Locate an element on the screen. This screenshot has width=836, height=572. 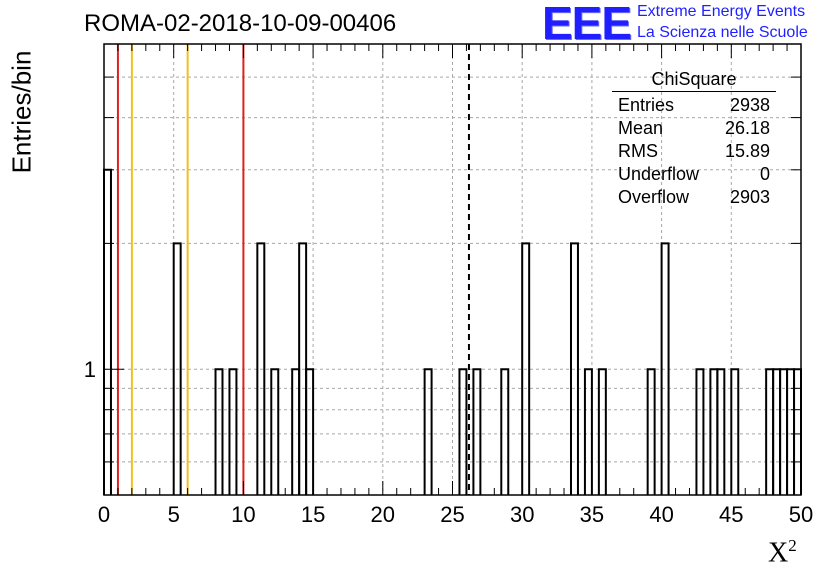
stats-row: Entries 2938 is located at coordinates (694, 105).